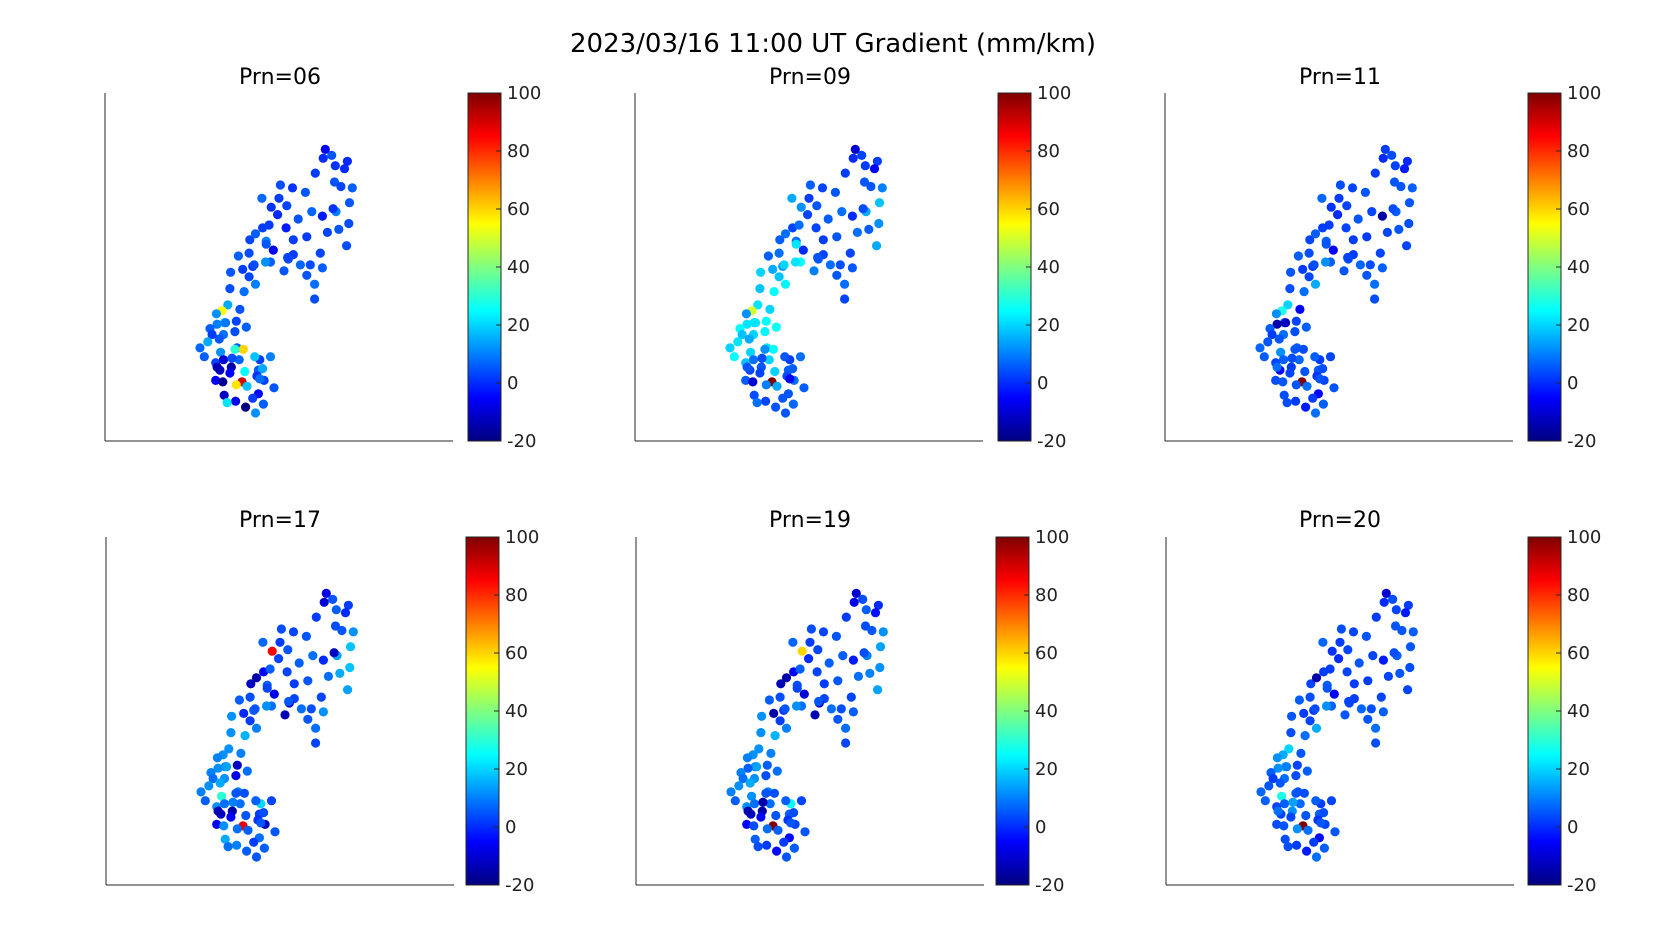  I want to click on colorbar: 100 80 60 40 20 0 -20, so click(1032, 711).